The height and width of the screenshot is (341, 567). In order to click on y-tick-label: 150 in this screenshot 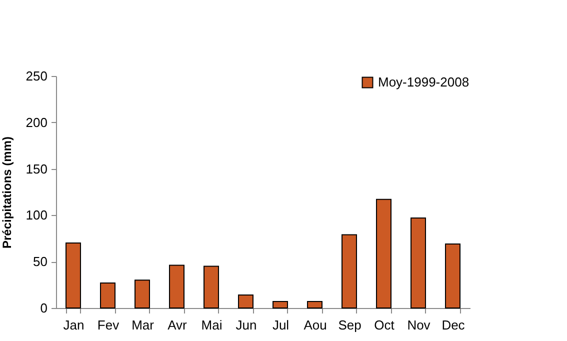, I will do `click(37, 168)`.